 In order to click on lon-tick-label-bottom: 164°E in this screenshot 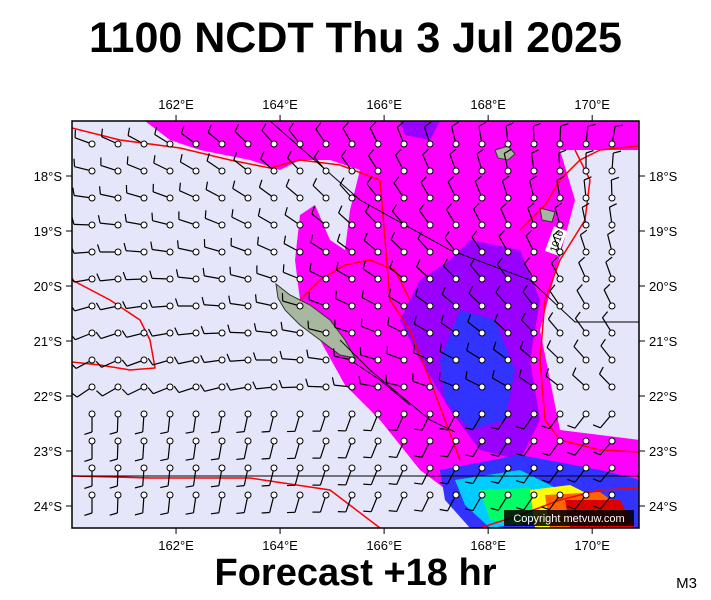, I will do `click(280, 545)`.